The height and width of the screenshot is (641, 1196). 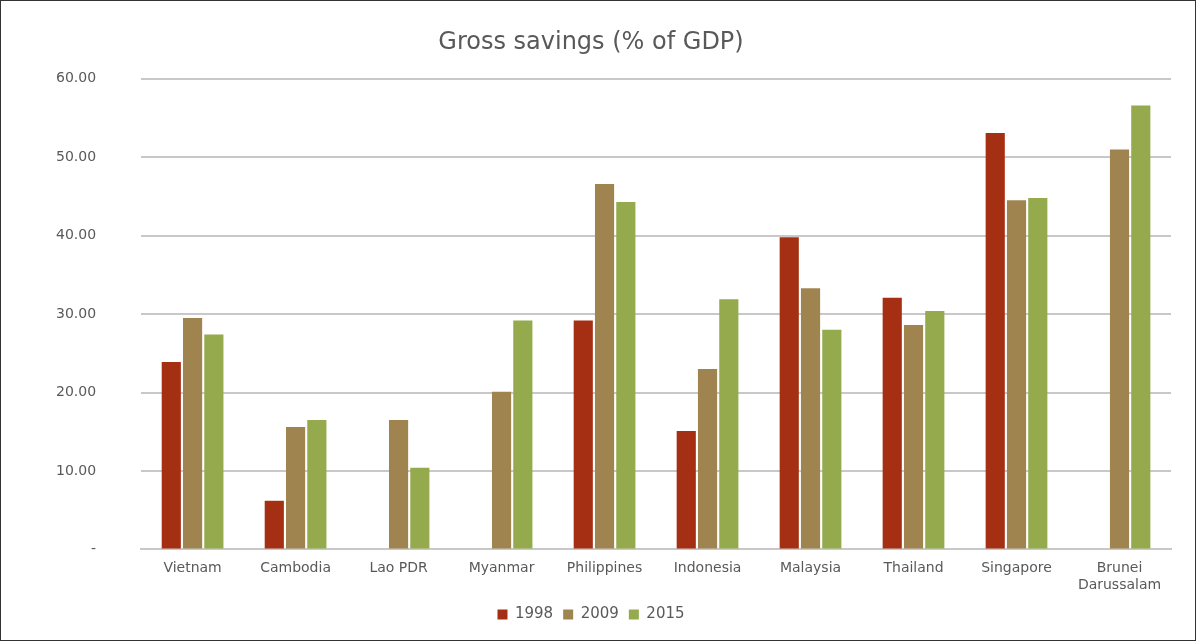 What do you see at coordinates (76, 234) in the screenshot?
I see `y-tick-label: 40.00` at bounding box center [76, 234].